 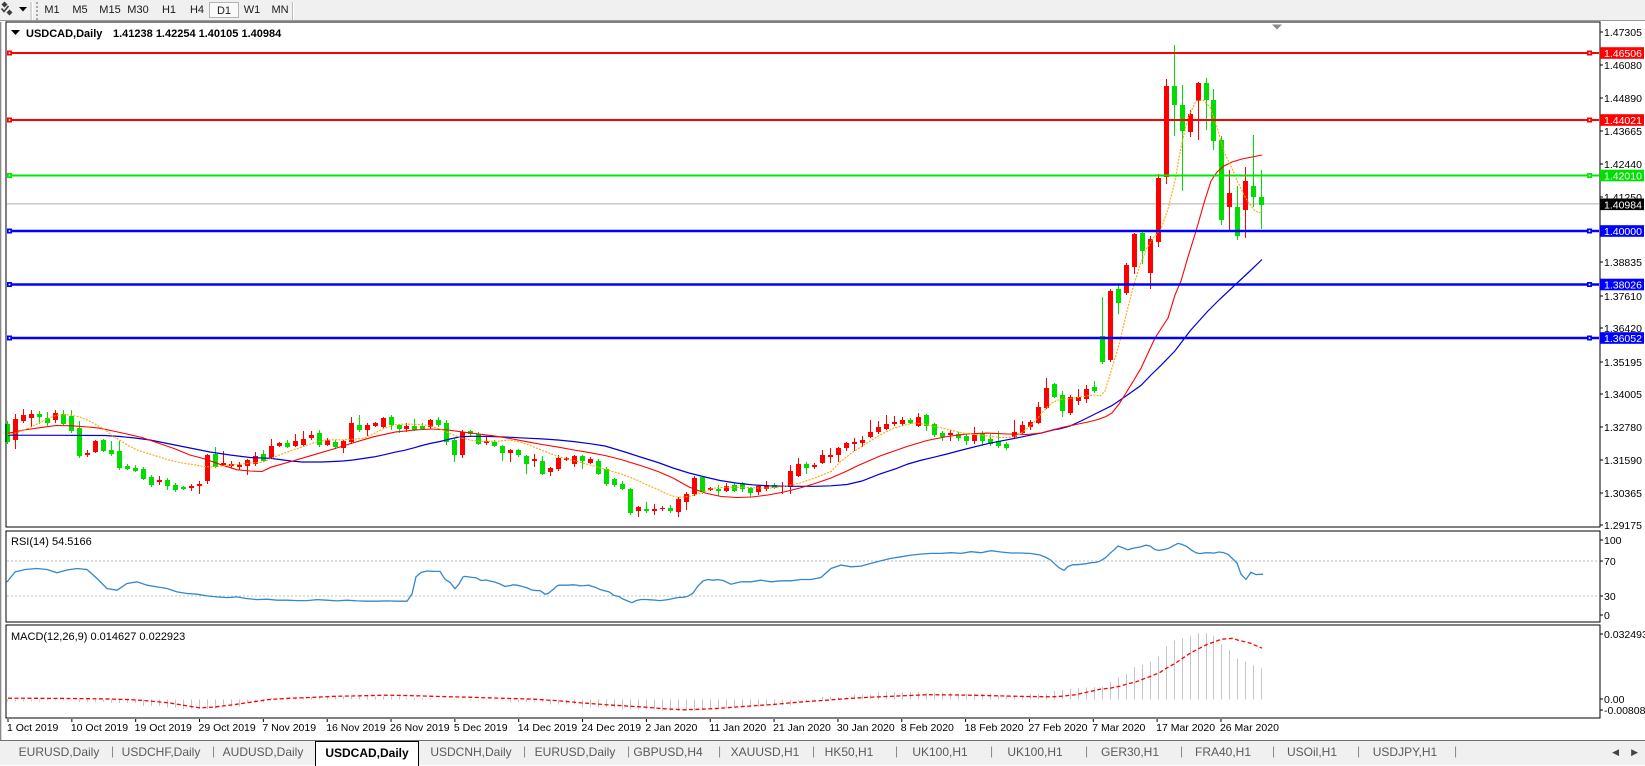 I want to click on svg-text: 5 Dec 2019, so click(x=481, y=728).